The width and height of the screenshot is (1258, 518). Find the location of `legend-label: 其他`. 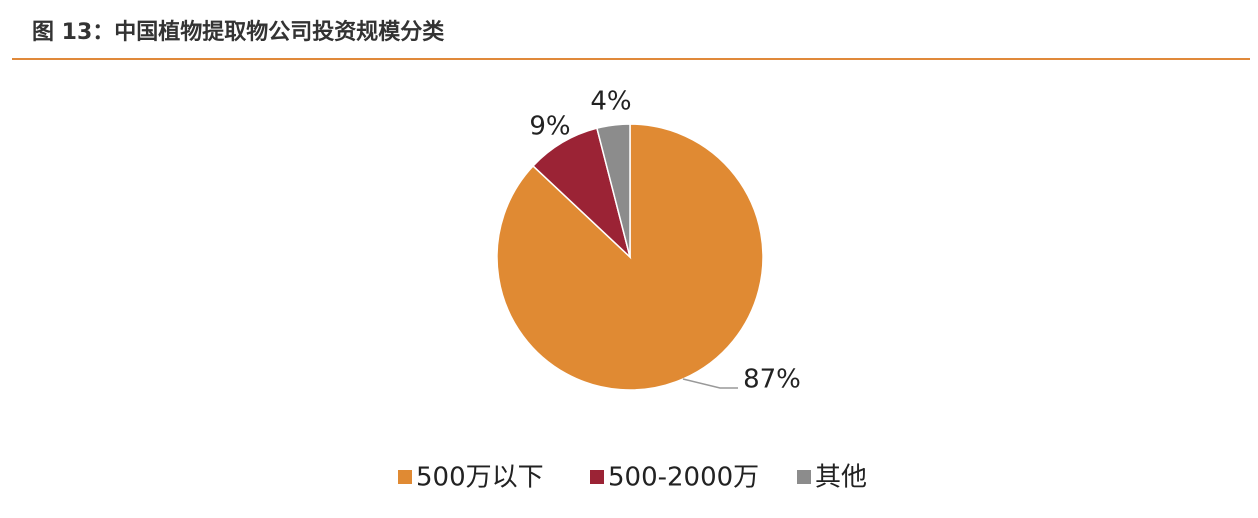

legend-label: 其他 is located at coordinates (841, 478).